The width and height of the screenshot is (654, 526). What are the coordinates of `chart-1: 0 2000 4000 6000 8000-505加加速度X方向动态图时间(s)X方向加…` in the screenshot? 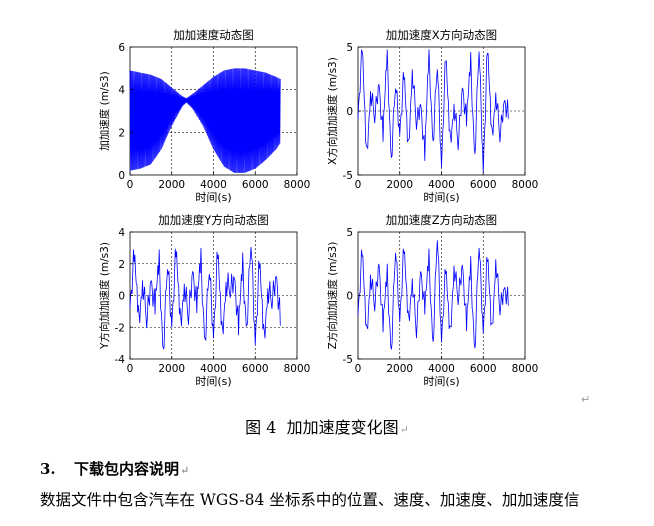 It's located at (432, 116).